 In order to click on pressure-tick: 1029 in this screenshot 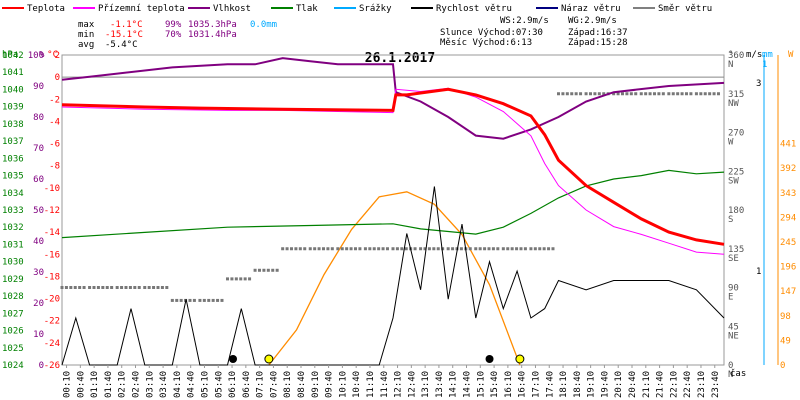, I will do `click(13, 280)`.